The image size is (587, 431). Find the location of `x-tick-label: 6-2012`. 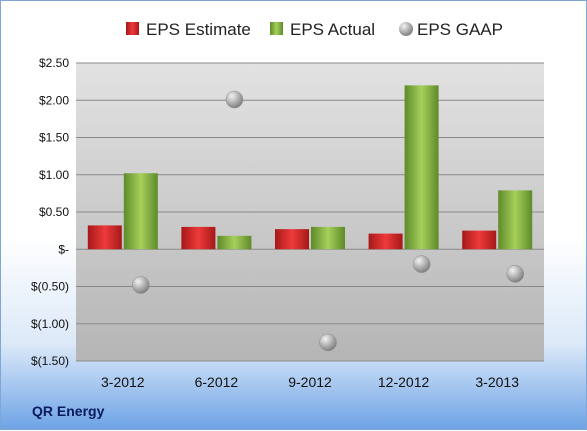

x-tick-label: 6-2012 is located at coordinates (217, 382).